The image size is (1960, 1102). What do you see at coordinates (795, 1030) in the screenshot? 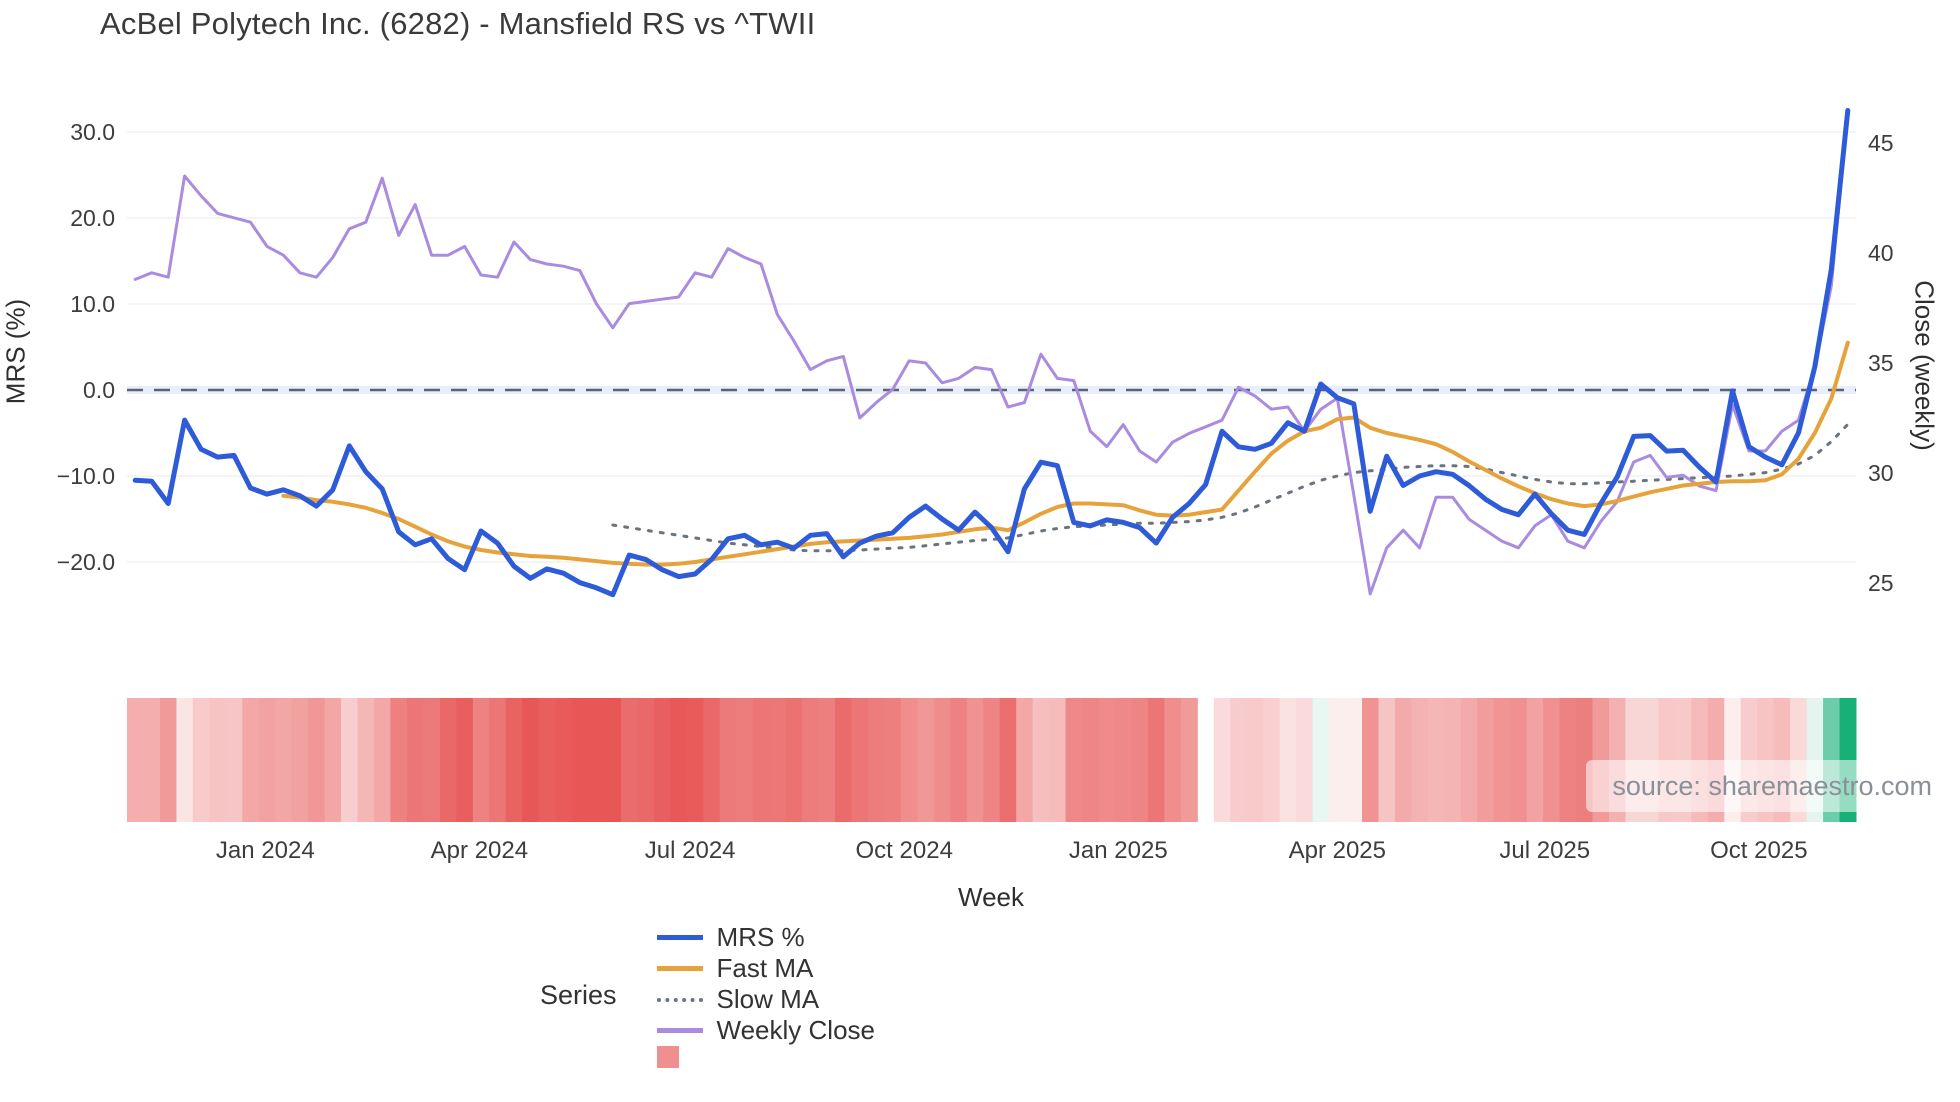
I see `legend-item-label: Weekly Close` at bounding box center [795, 1030].